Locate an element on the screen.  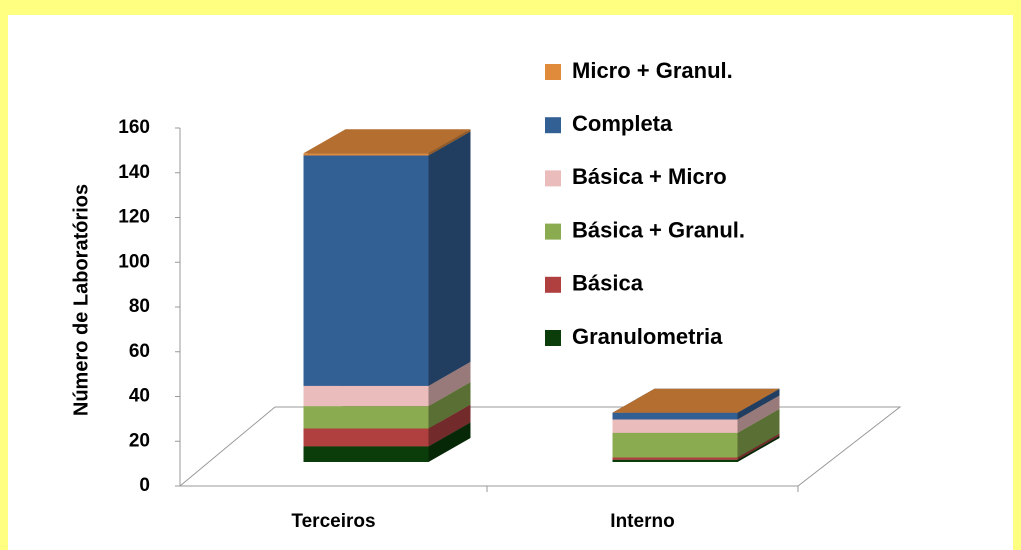
y-axis-label: Número de Laboratórios is located at coordinates (81, 300).